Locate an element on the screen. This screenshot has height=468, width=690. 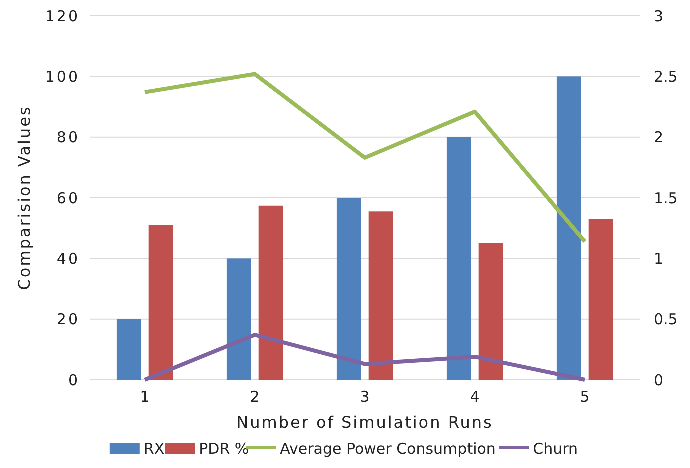
y-axis-title: Comparision Values is located at coordinates (24, 198).